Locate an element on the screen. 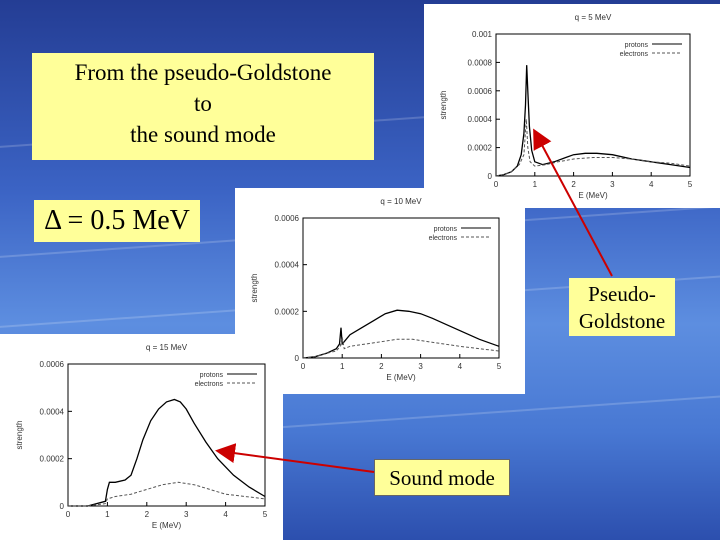  title-line: From the pseudo-Goldstone is located at coordinates (203, 72).